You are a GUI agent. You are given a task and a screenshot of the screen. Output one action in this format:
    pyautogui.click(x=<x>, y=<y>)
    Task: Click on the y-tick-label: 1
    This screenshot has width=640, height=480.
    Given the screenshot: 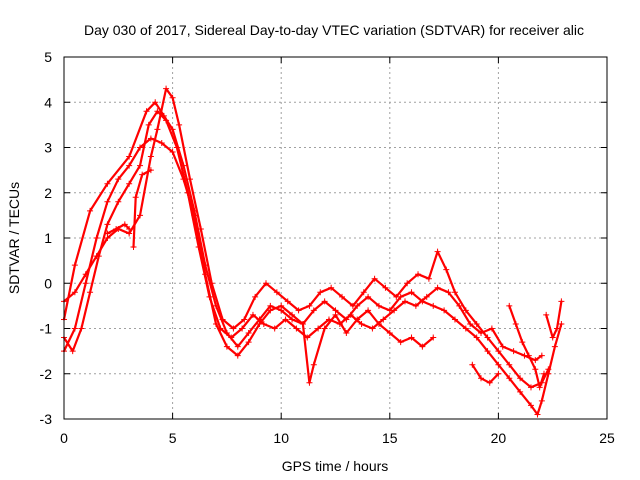 What is the action you would take?
    pyautogui.click(x=48, y=238)
    